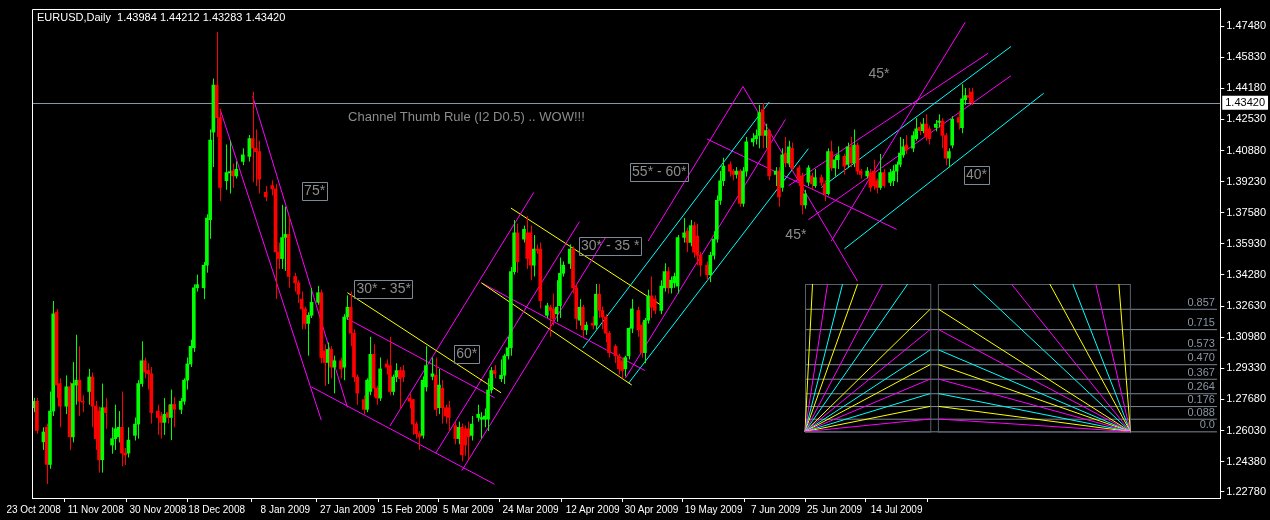  I want to click on y-tick-label: 1.30980, so click(1246, 336).